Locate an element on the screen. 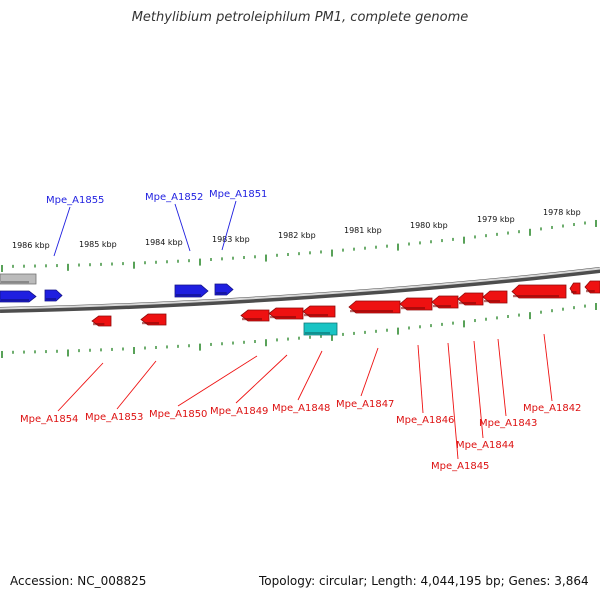  reverse-gene-8-shade is located at coordinates (467, 303).